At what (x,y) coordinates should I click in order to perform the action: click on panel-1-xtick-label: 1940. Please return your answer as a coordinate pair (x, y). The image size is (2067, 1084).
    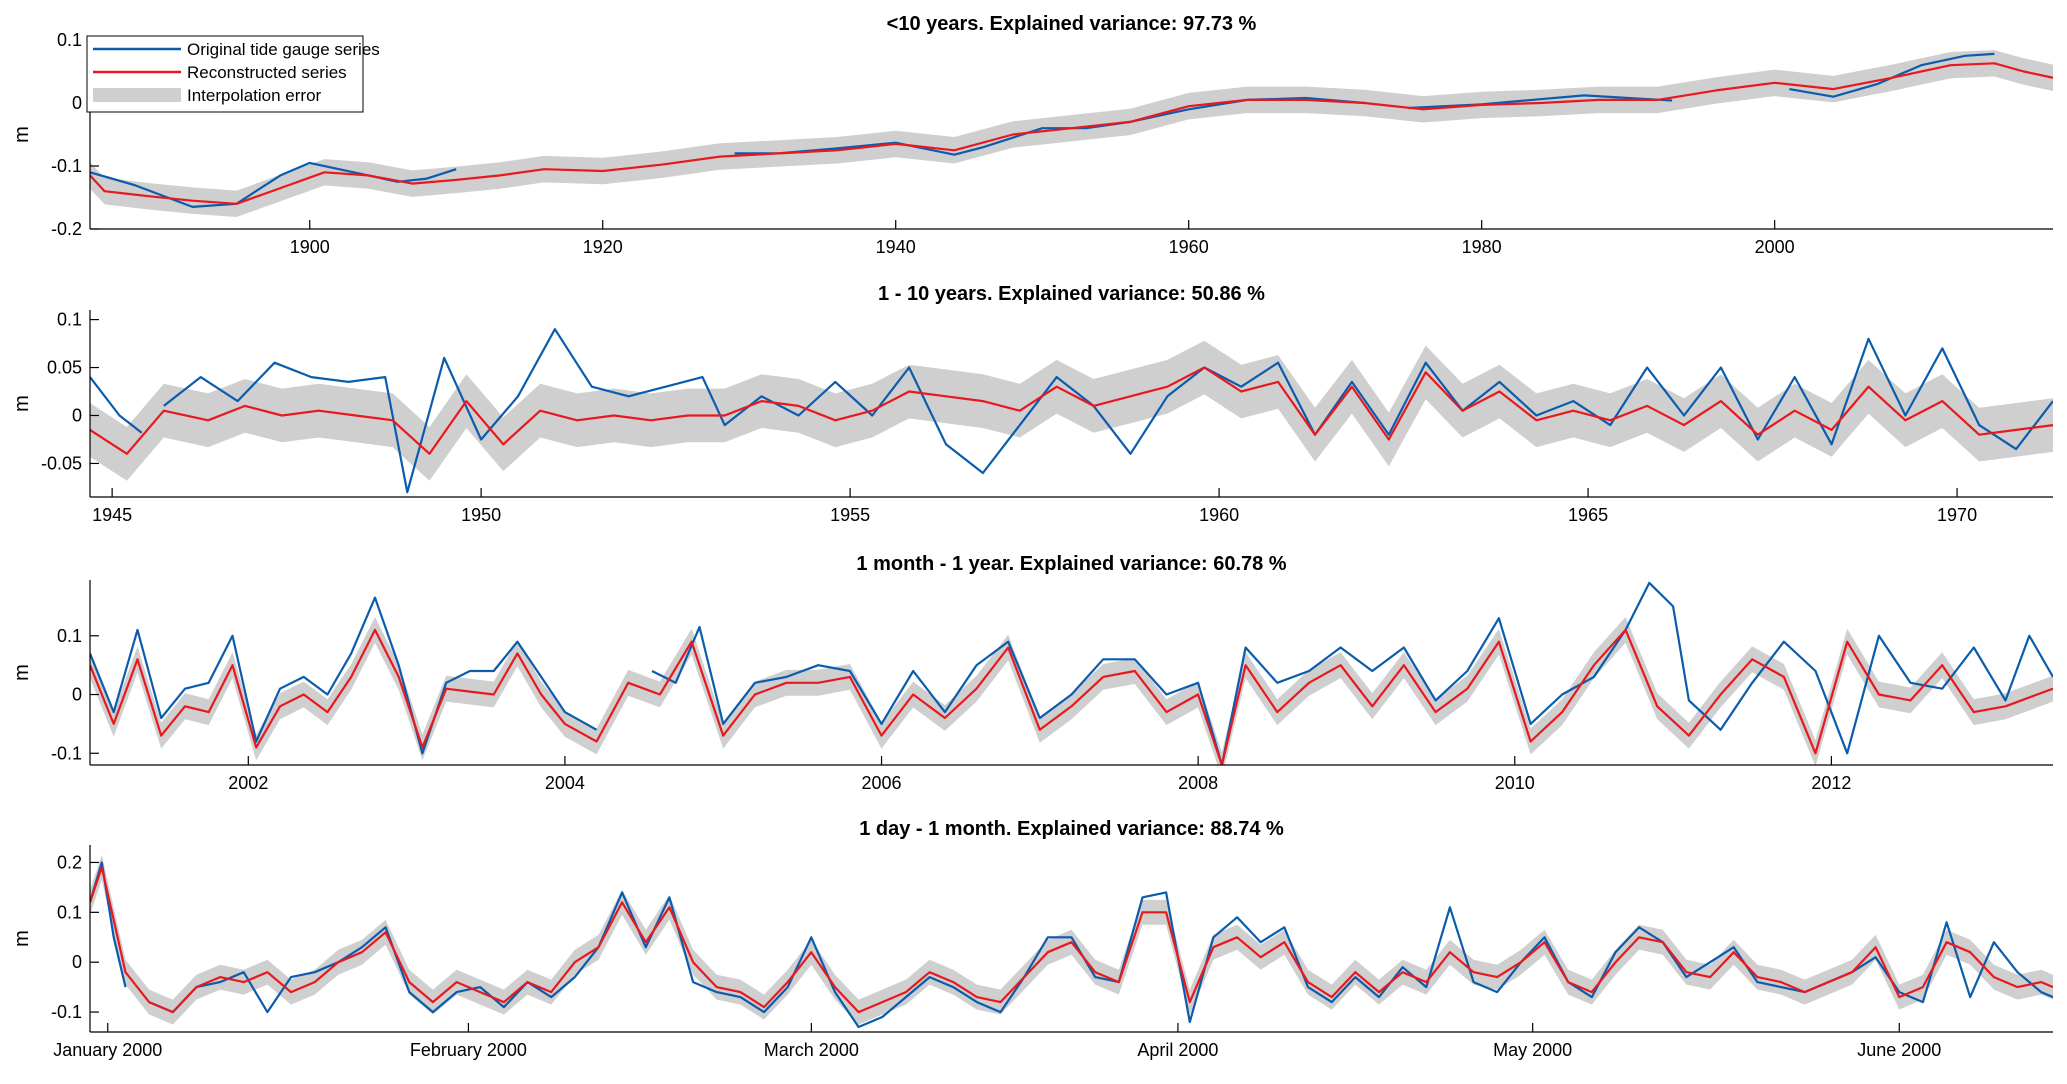
    Looking at the image, I should click on (896, 247).